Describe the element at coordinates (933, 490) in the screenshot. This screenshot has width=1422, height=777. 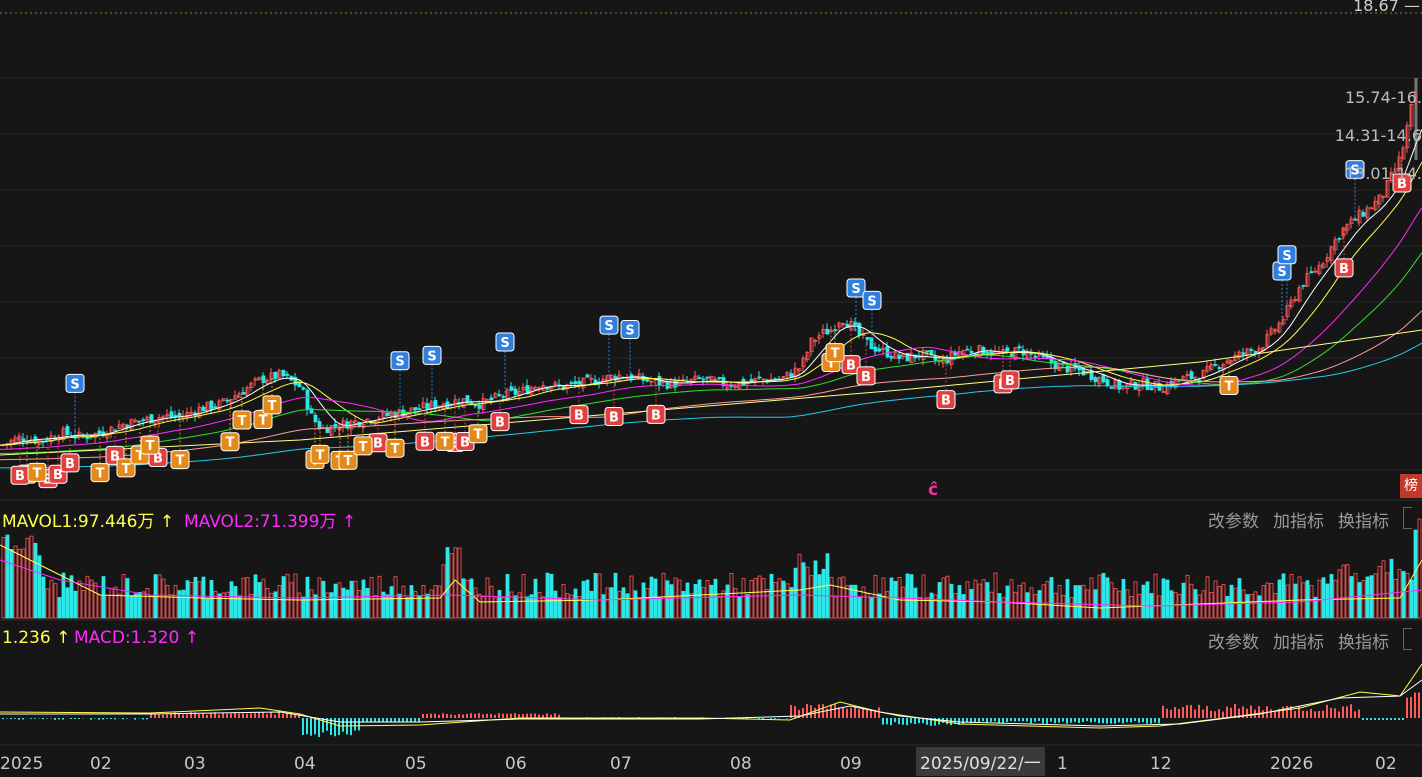
I see `event-marker-icon: ĉ` at that location.